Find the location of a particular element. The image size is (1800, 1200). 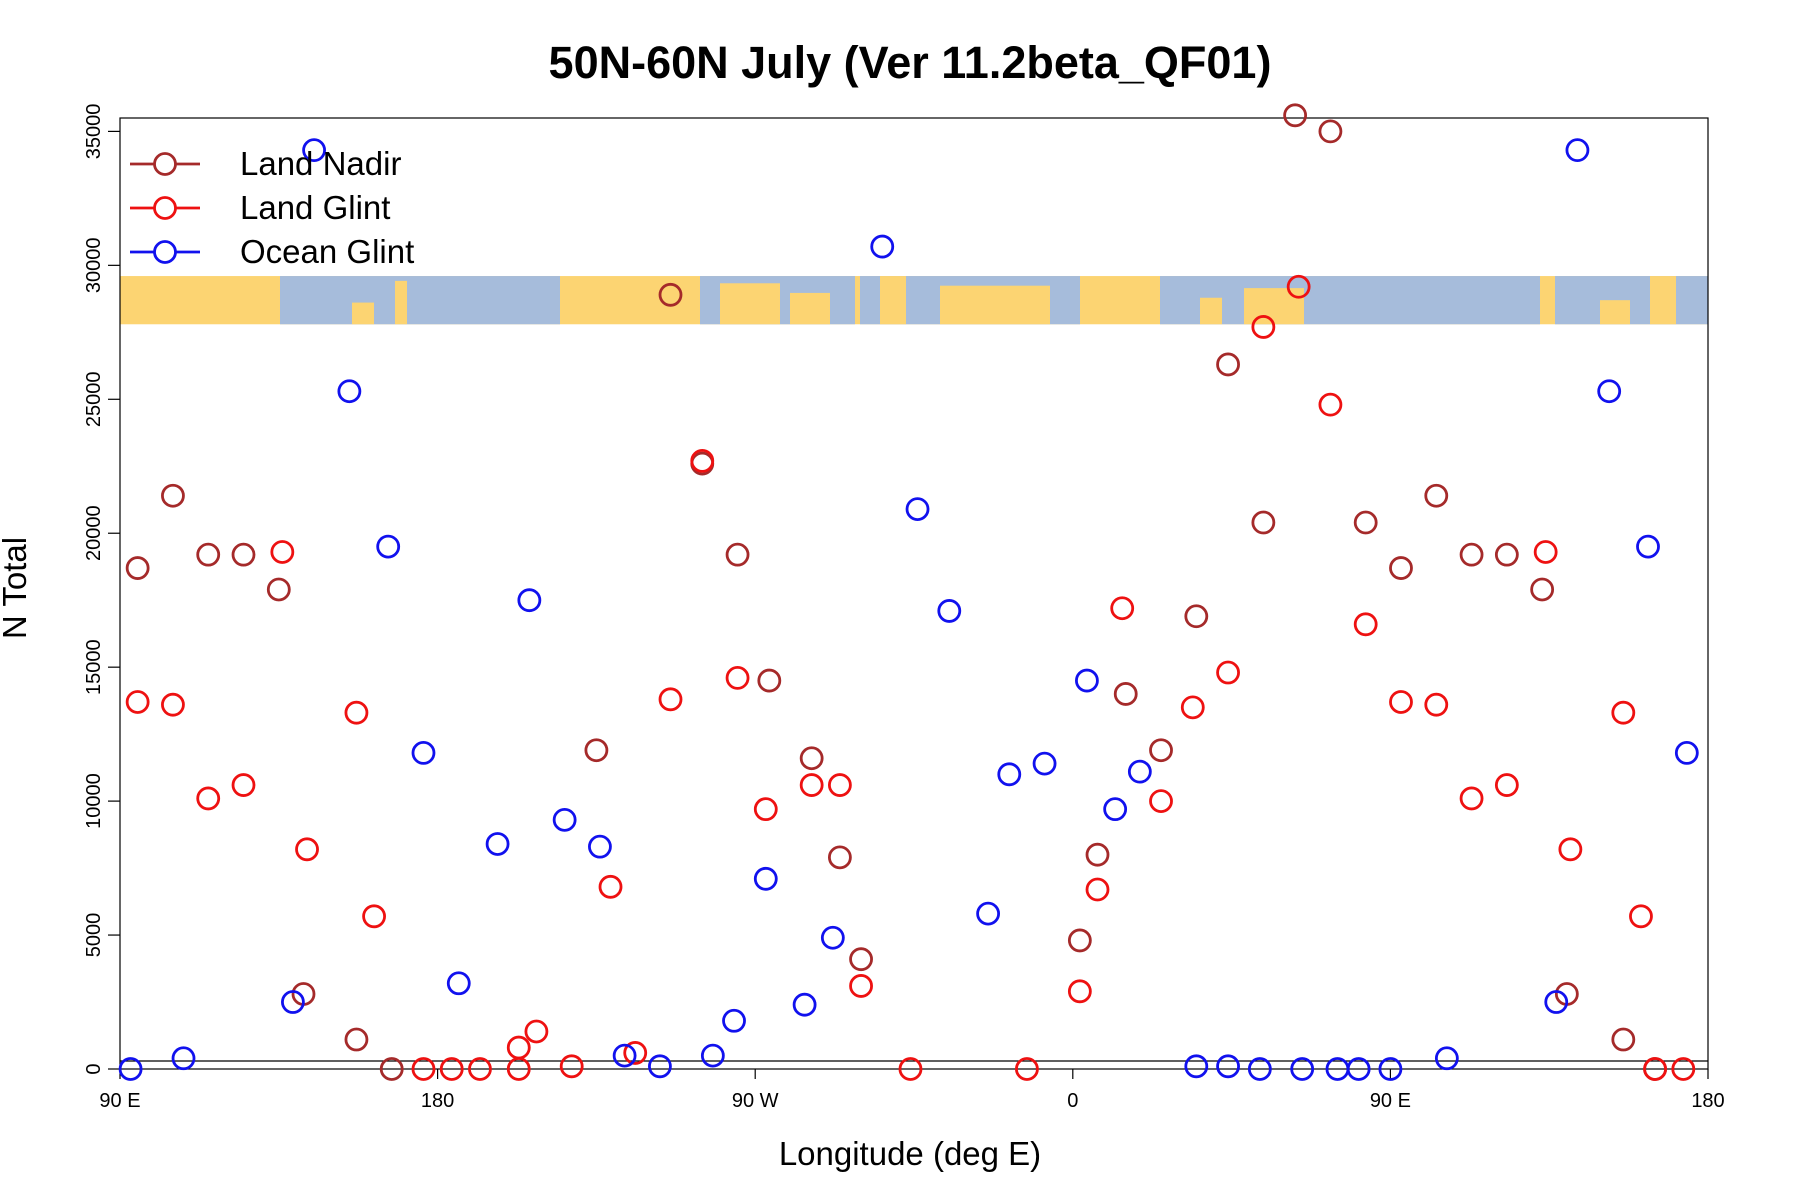

y-tick-label: 20000 is located at coordinates (94, 533).